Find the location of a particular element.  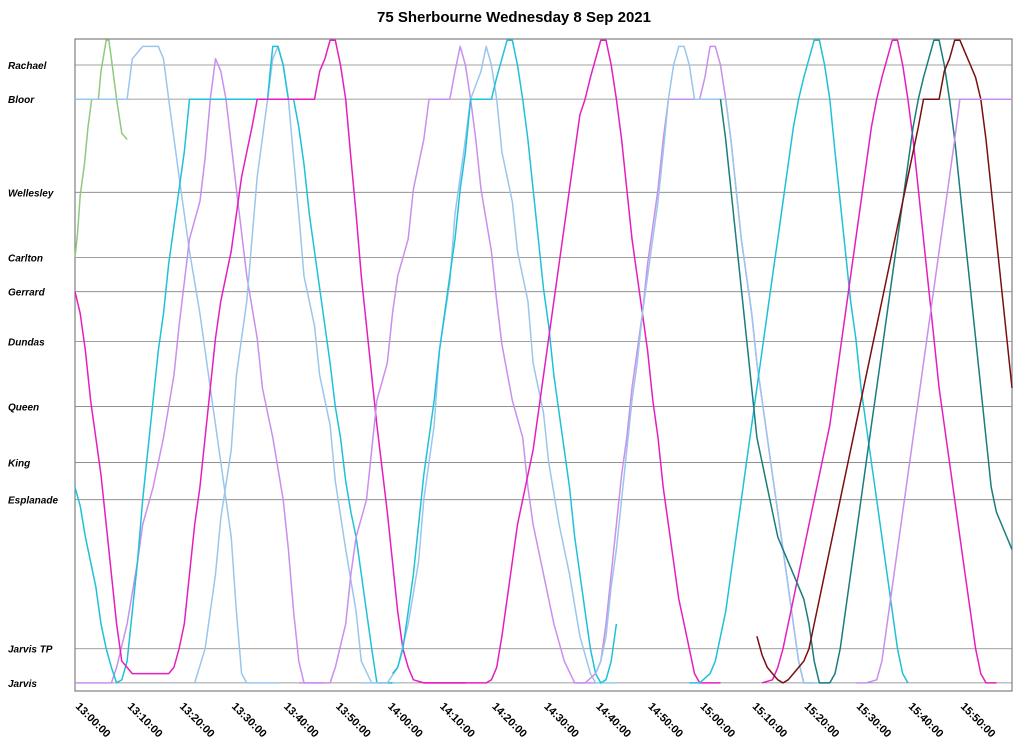

stop-label-rachael: Rachael is located at coordinates (27, 66).